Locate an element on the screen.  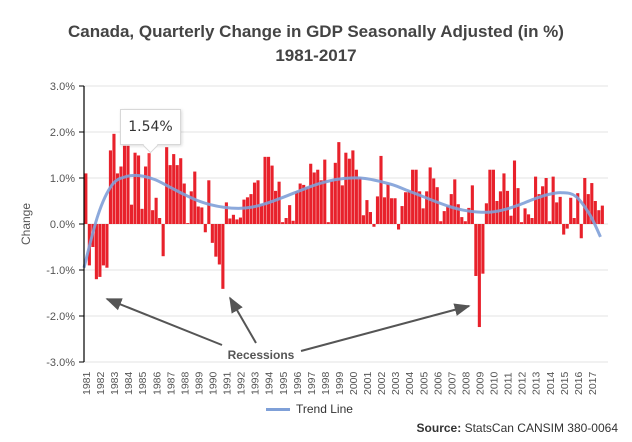
x-tick-label: 2008 is located at coordinates (466, 383).